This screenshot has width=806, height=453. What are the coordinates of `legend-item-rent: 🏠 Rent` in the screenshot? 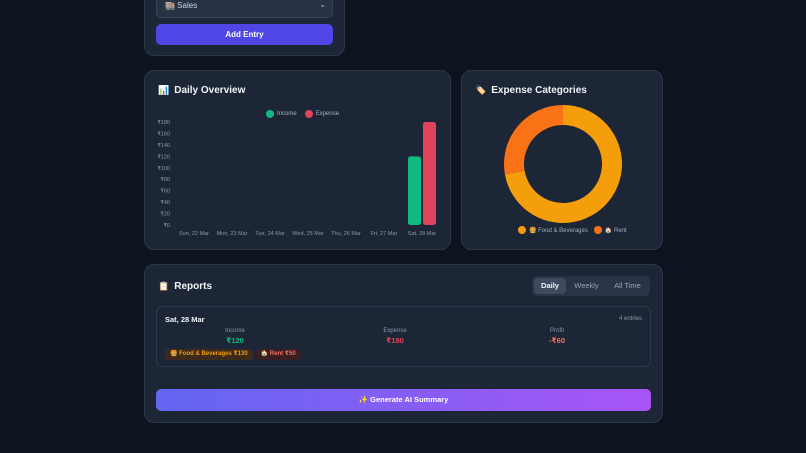 It's located at (610, 230).